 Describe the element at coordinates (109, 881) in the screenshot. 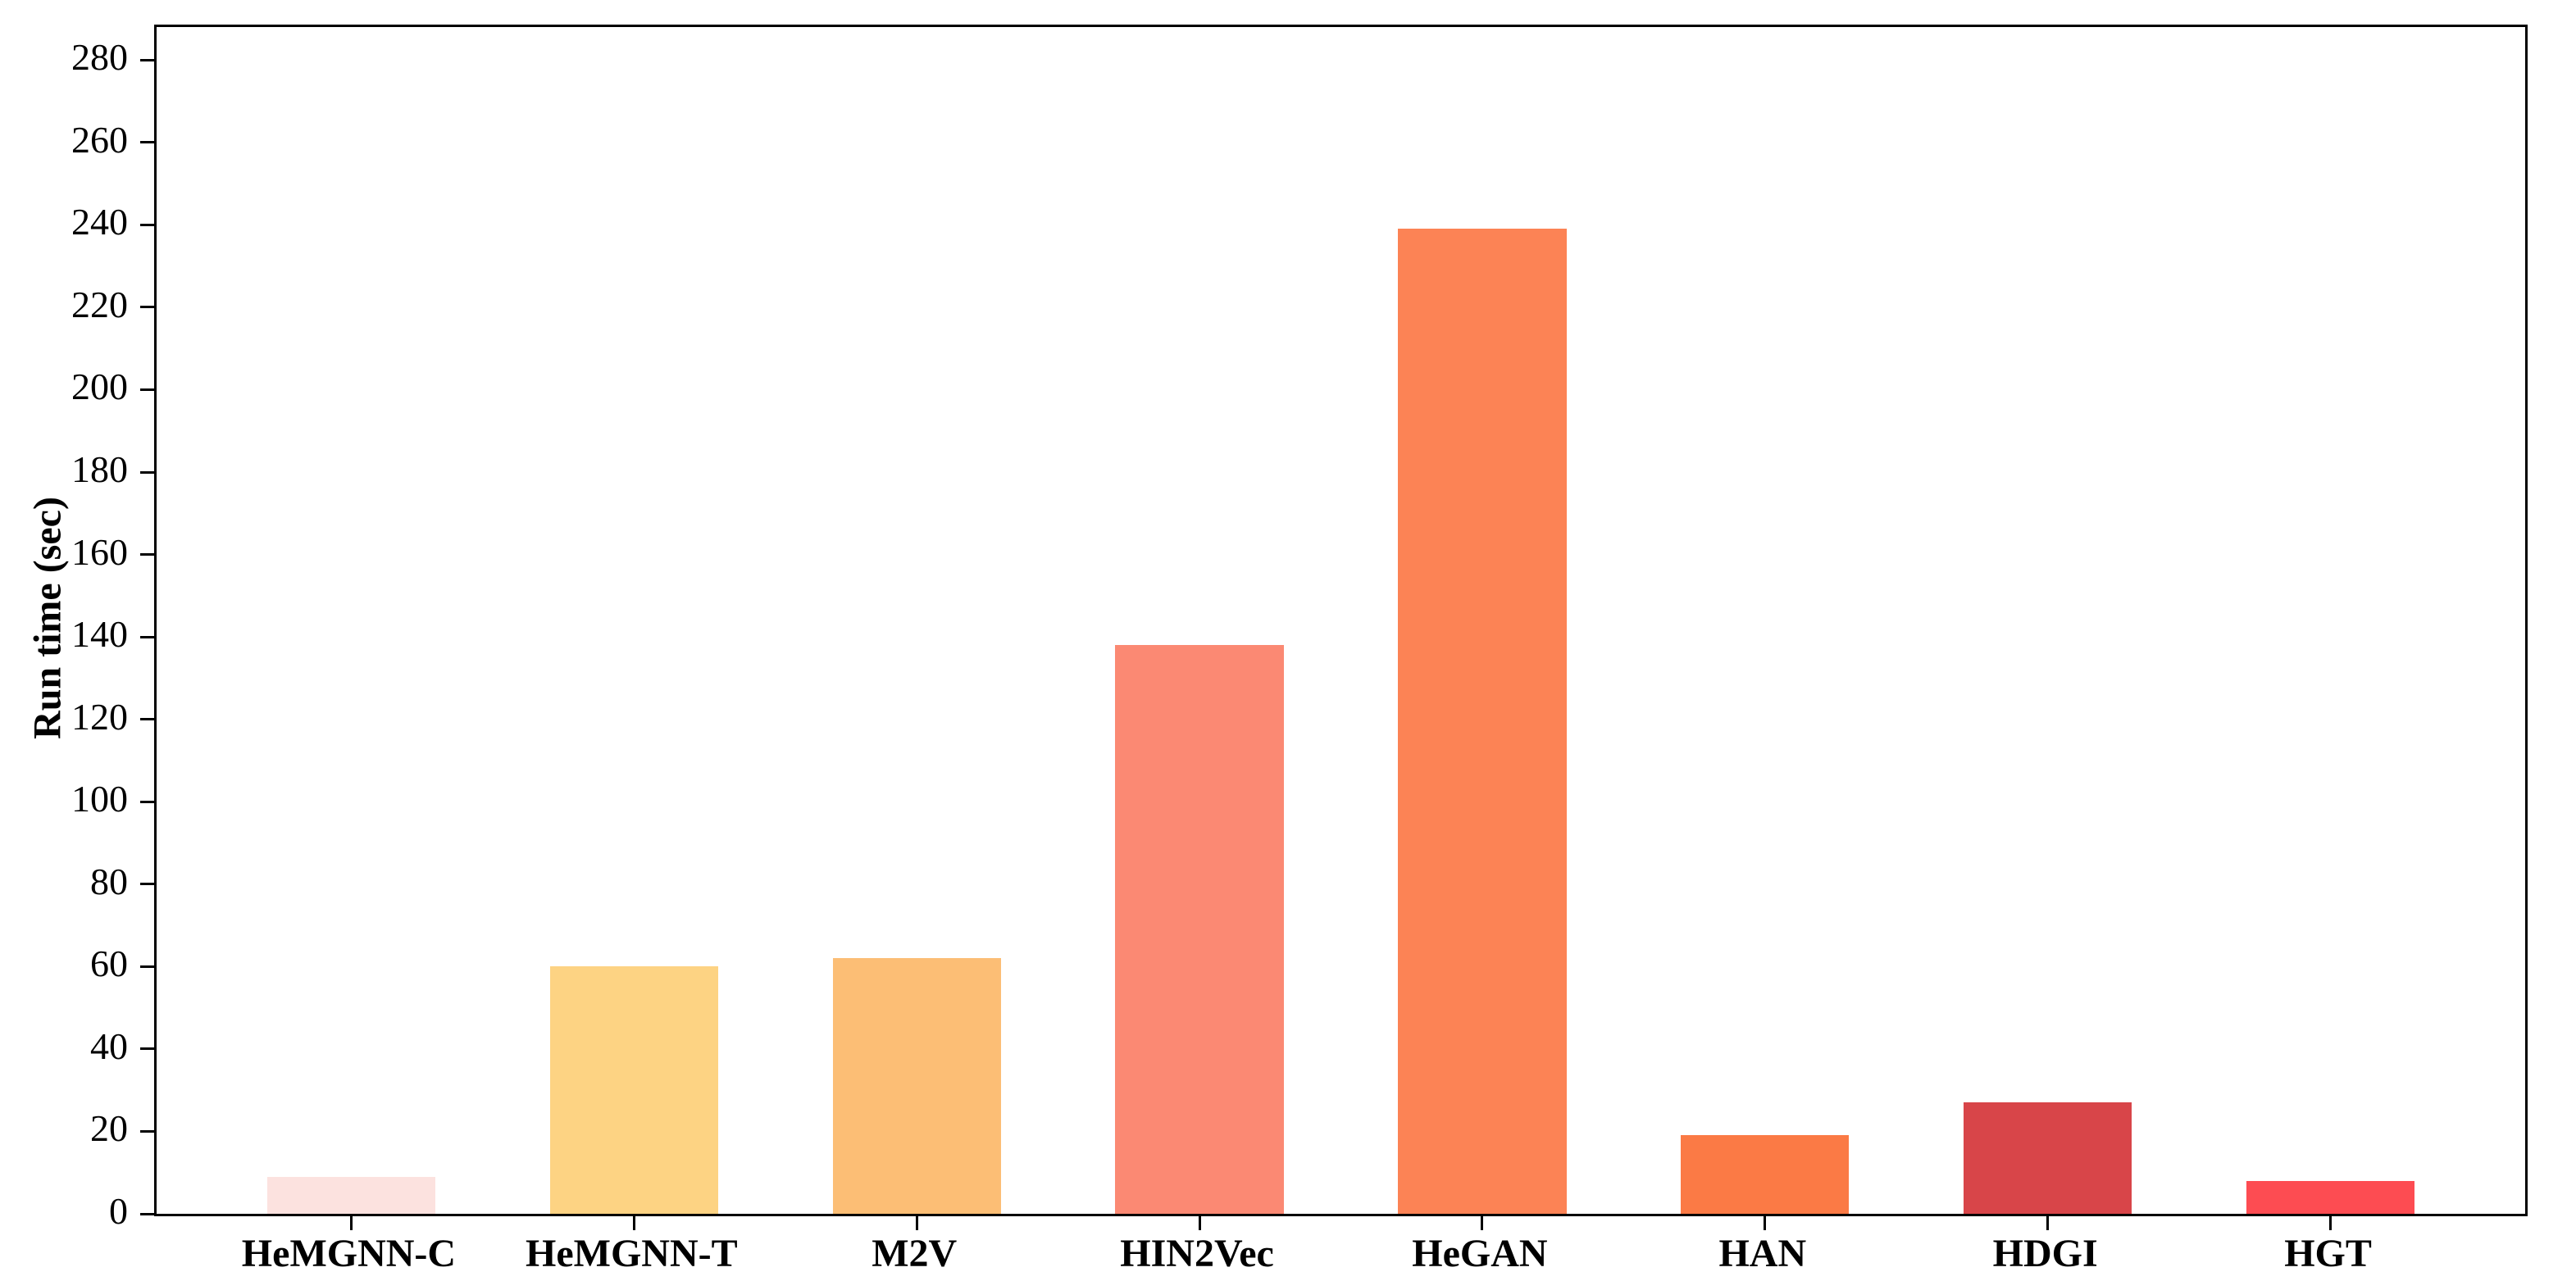

I see `y-tick-label: 80` at that location.